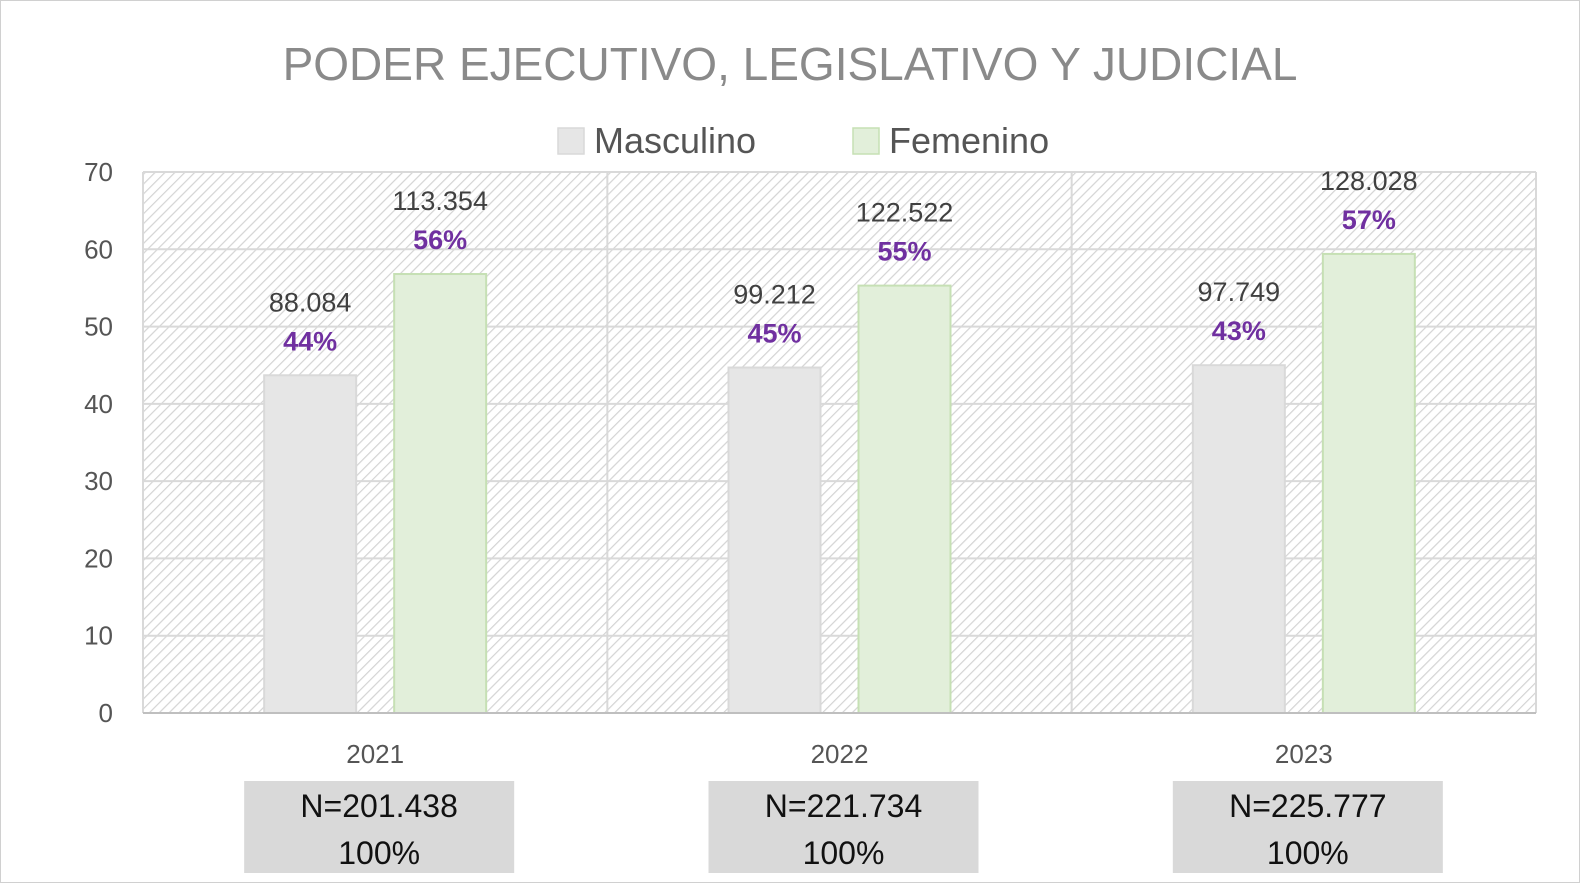 The width and height of the screenshot is (1580, 883). I want to click on y-tick-label: 0, so click(106, 713).